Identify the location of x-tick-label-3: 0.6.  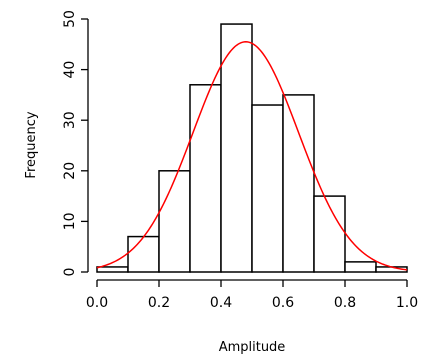
(283, 303).